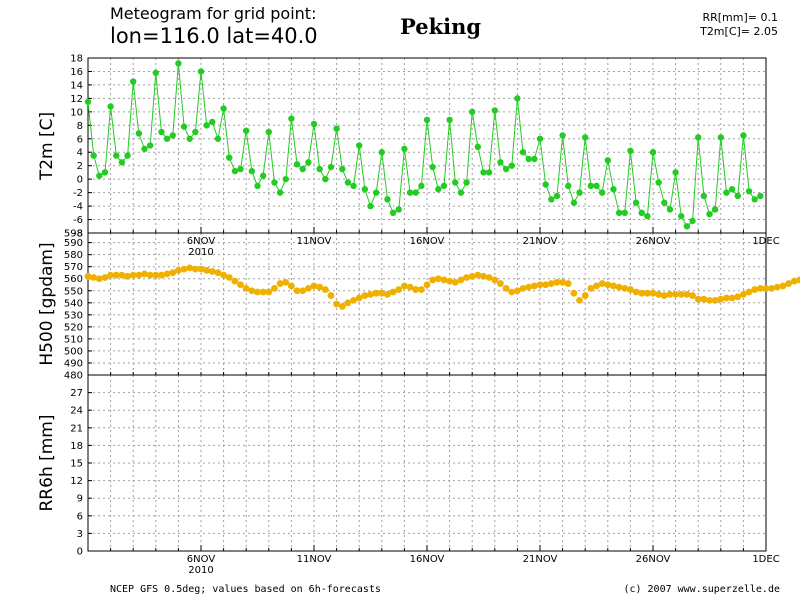 This screenshot has height=600, width=800. Describe the element at coordinates (653, 559) in the screenshot. I see `x-tick-label: 26NOV` at that location.